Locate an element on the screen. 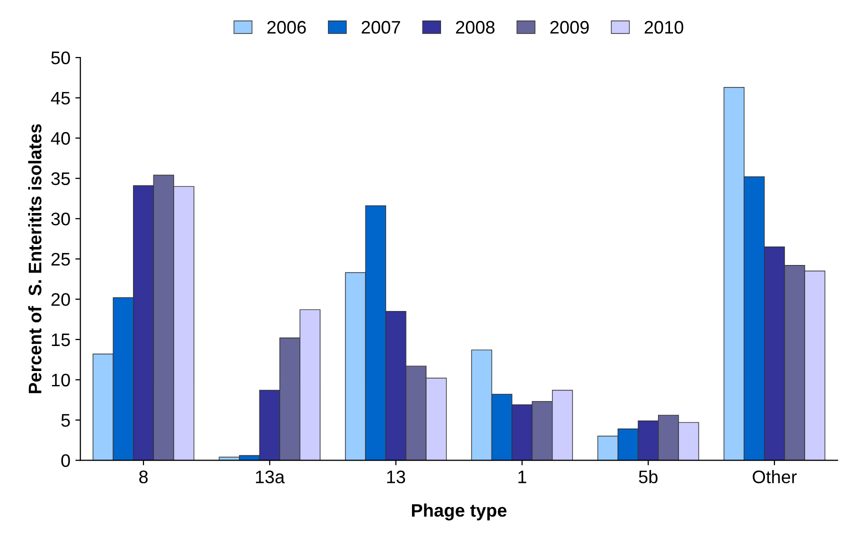 Image resolution: width=846 pixels, height=548 pixels. y-tick-label: 15 is located at coordinates (61, 340).